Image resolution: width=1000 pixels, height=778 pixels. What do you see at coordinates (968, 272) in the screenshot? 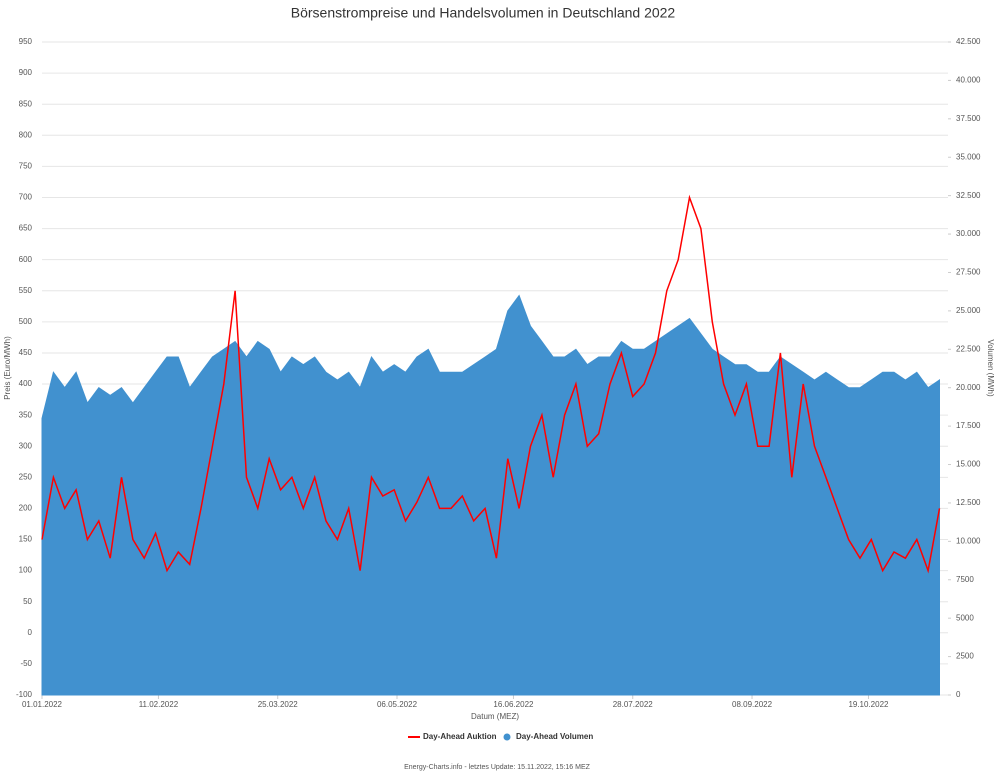
I see `y2-tick-label: 27.500` at bounding box center [968, 272].